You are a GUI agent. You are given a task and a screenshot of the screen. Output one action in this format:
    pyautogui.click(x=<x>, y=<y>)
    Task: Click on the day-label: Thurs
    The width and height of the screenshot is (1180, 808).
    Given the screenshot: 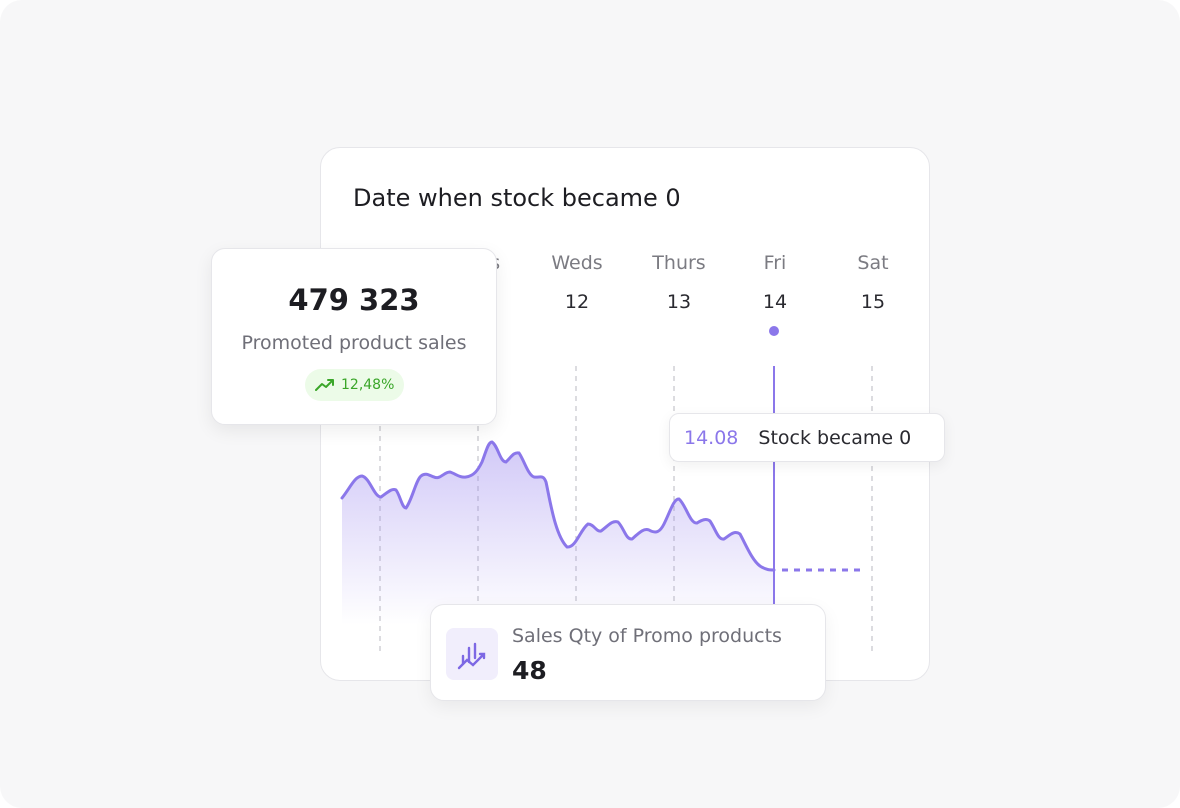 What is the action you would take?
    pyautogui.click(x=679, y=263)
    